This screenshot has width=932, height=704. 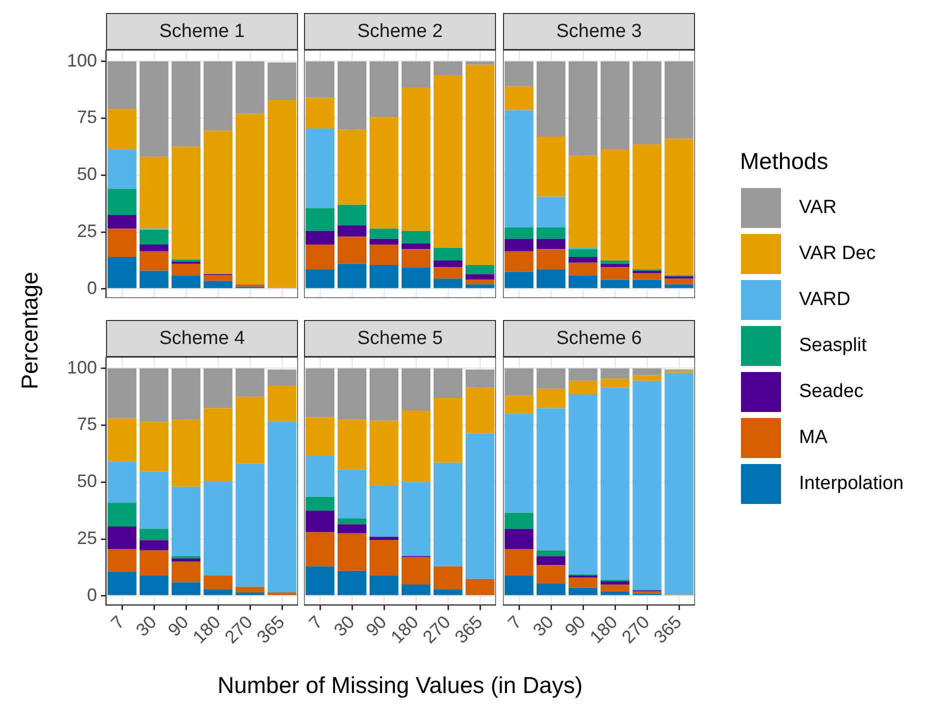 I want to click on chart-title: Scheme 1, so click(x=202, y=31).